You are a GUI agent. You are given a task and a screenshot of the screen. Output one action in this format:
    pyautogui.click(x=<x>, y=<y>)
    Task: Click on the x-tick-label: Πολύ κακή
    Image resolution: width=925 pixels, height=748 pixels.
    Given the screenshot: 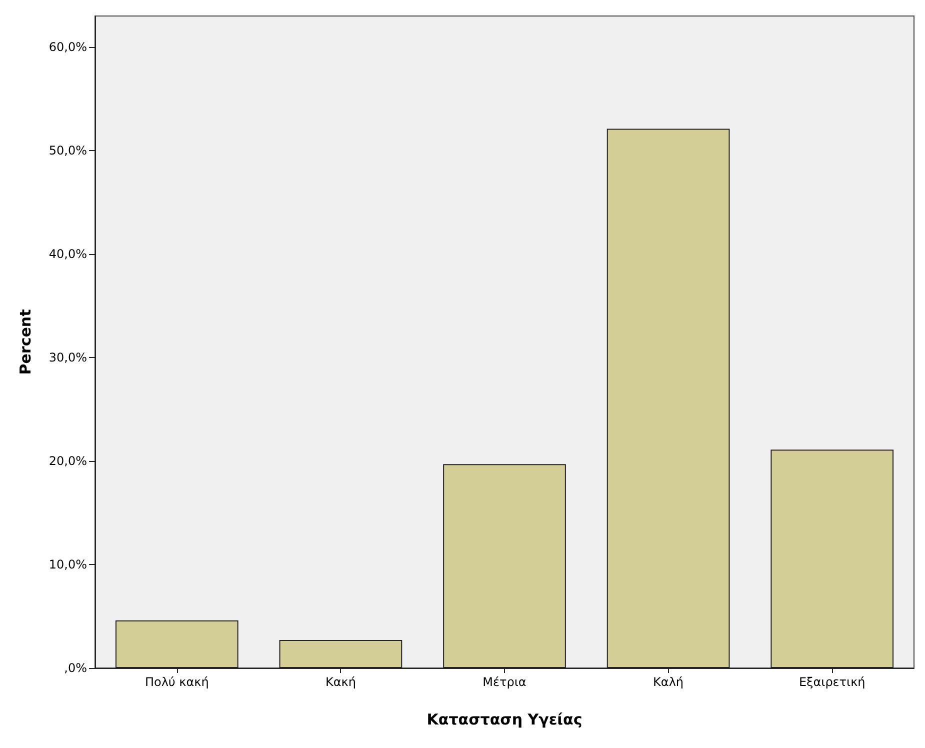 What is the action you would take?
    pyautogui.click(x=176, y=682)
    